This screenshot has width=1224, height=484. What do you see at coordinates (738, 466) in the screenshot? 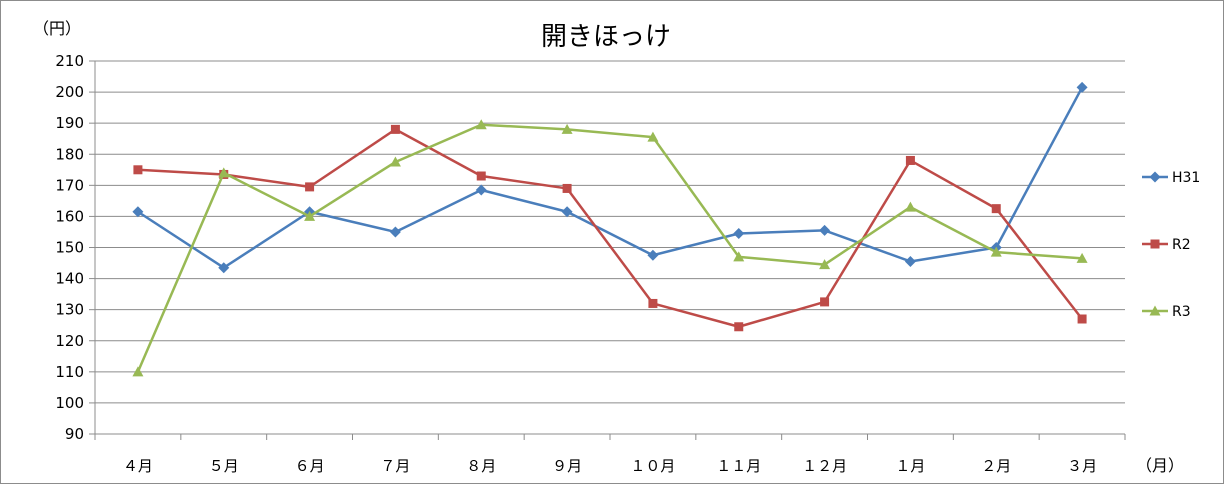
I see `x-tick-label: １１月` at bounding box center [738, 466].